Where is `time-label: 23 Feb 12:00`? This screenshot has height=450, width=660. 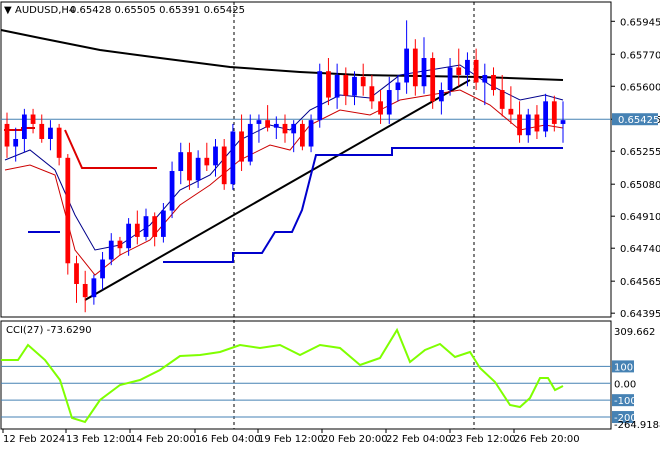 time-label: 23 Feb 12:00 is located at coordinates (483, 439).